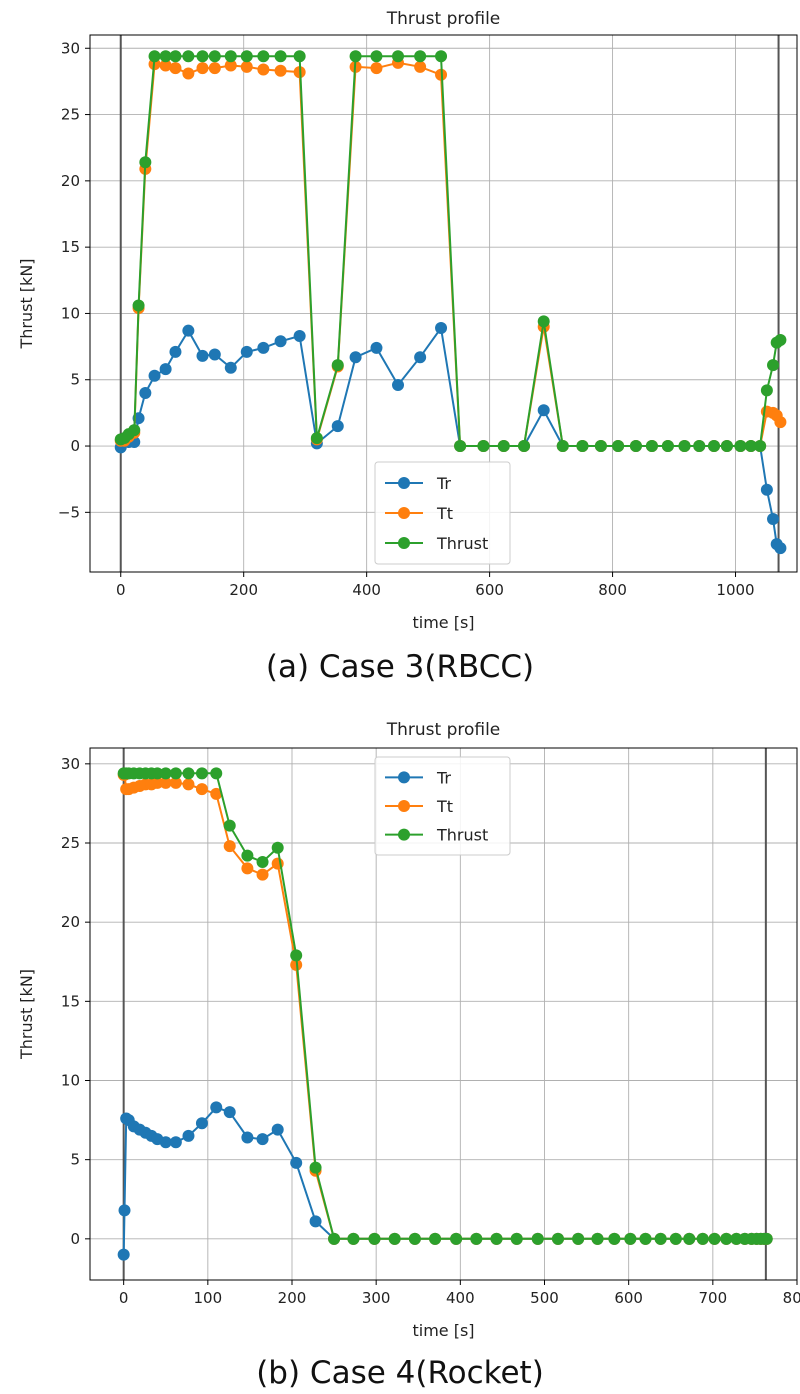 The width and height of the screenshot is (800, 1394). Describe the element at coordinates (628, 1298) in the screenshot. I see `x-tick-label: 600` at that location.